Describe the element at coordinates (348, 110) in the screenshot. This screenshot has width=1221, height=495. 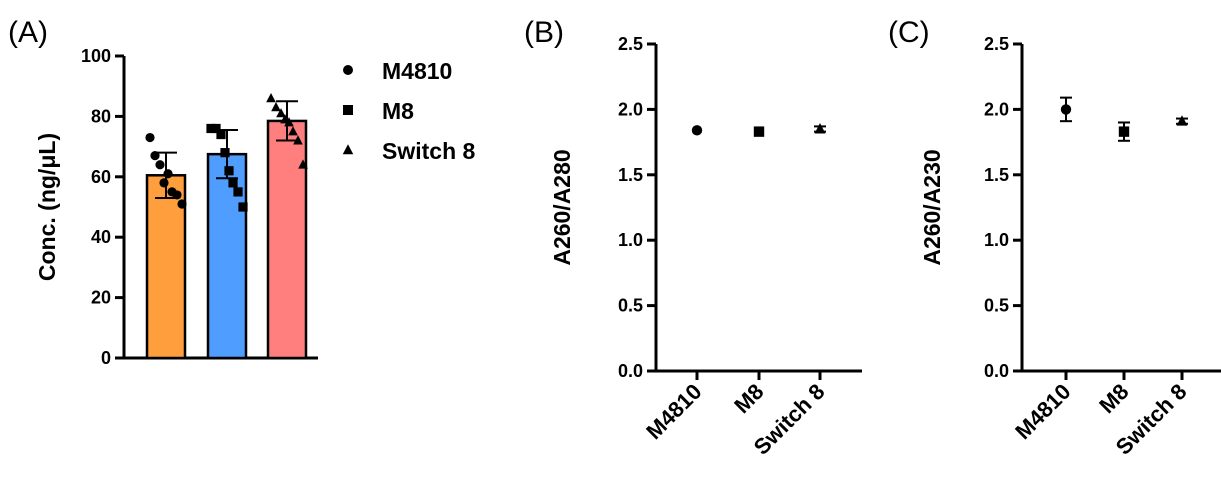
I see `legend-marker-square` at that location.